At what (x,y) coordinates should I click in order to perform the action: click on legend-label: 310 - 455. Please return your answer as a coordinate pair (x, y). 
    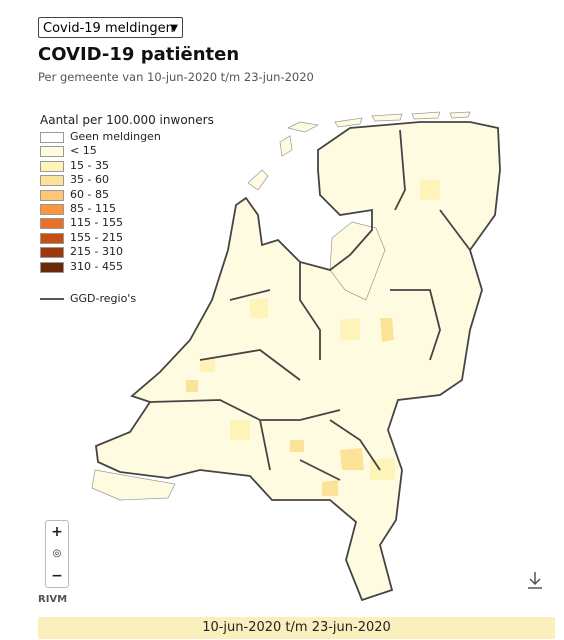
    Looking at the image, I should click on (96, 266).